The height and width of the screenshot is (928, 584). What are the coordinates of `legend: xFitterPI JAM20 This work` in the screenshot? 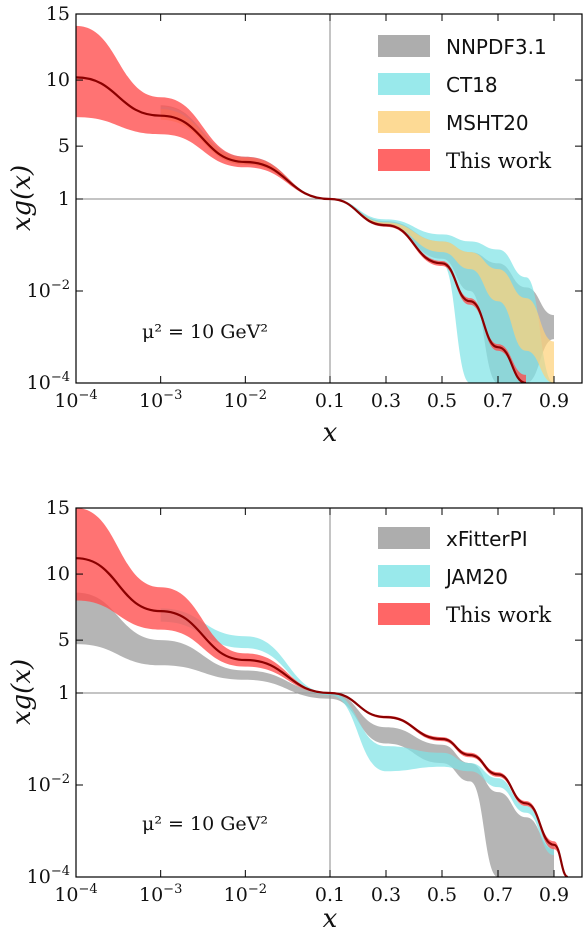 It's located at (464, 577).